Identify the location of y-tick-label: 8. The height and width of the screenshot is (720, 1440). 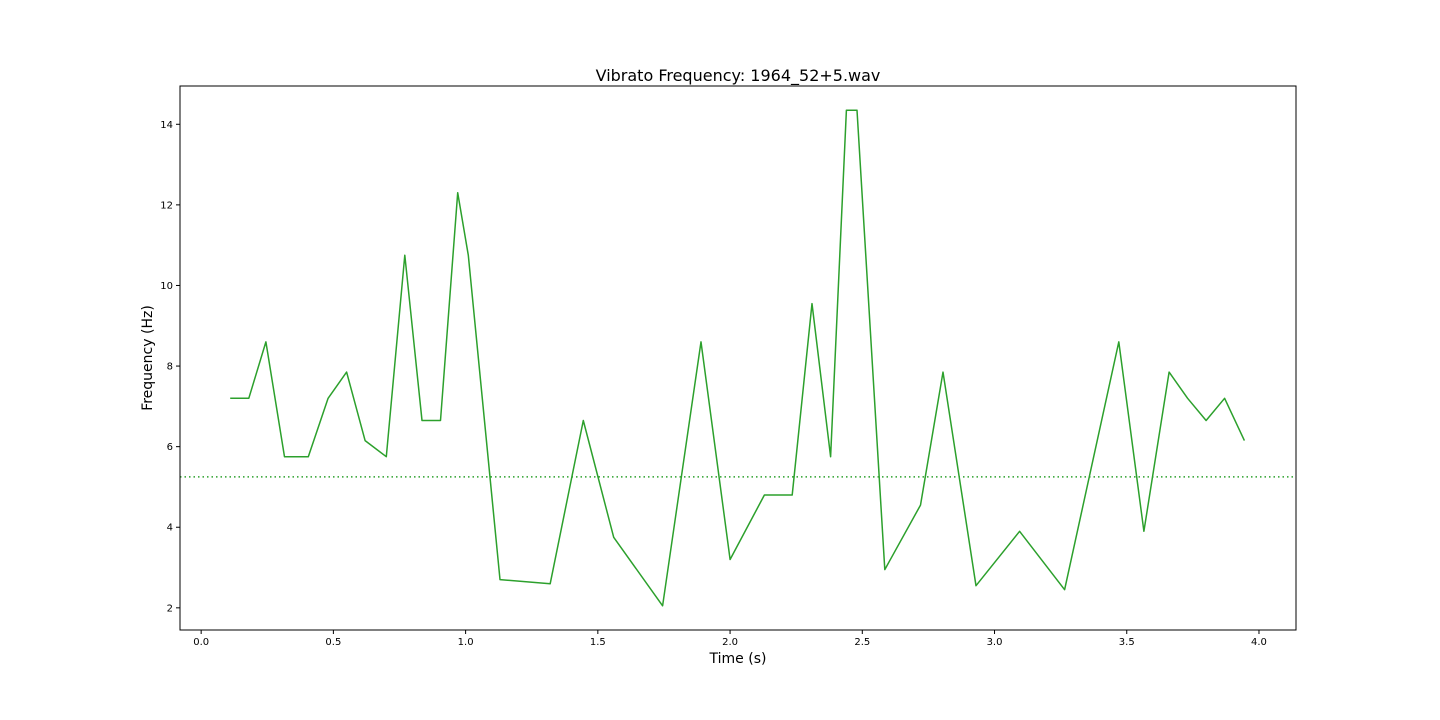
(170, 367).